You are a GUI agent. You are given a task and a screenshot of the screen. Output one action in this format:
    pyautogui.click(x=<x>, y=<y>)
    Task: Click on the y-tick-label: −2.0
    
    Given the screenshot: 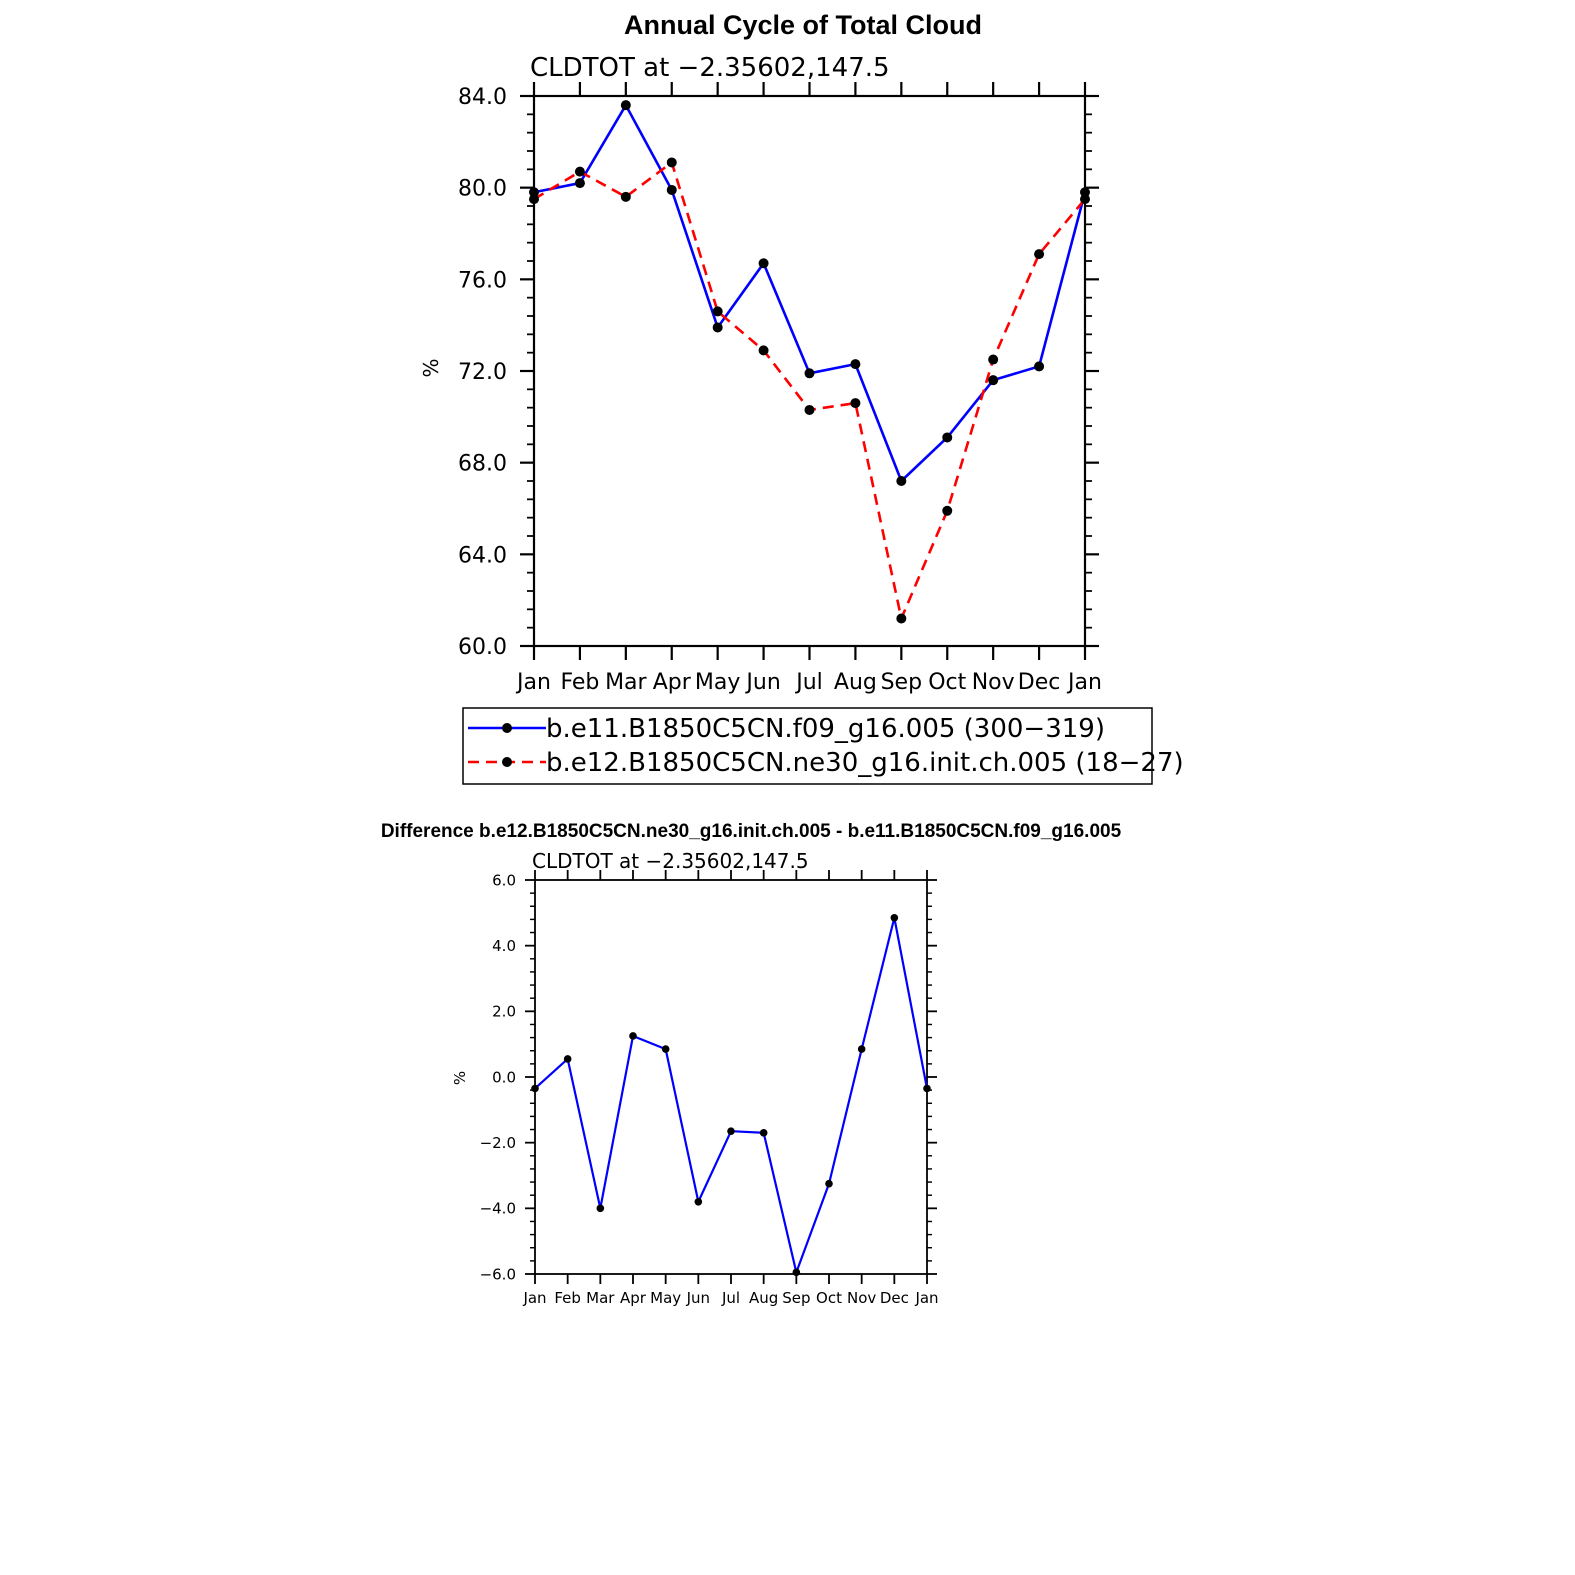 What is the action you would take?
    pyautogui.click(x=498, y=1143)
    